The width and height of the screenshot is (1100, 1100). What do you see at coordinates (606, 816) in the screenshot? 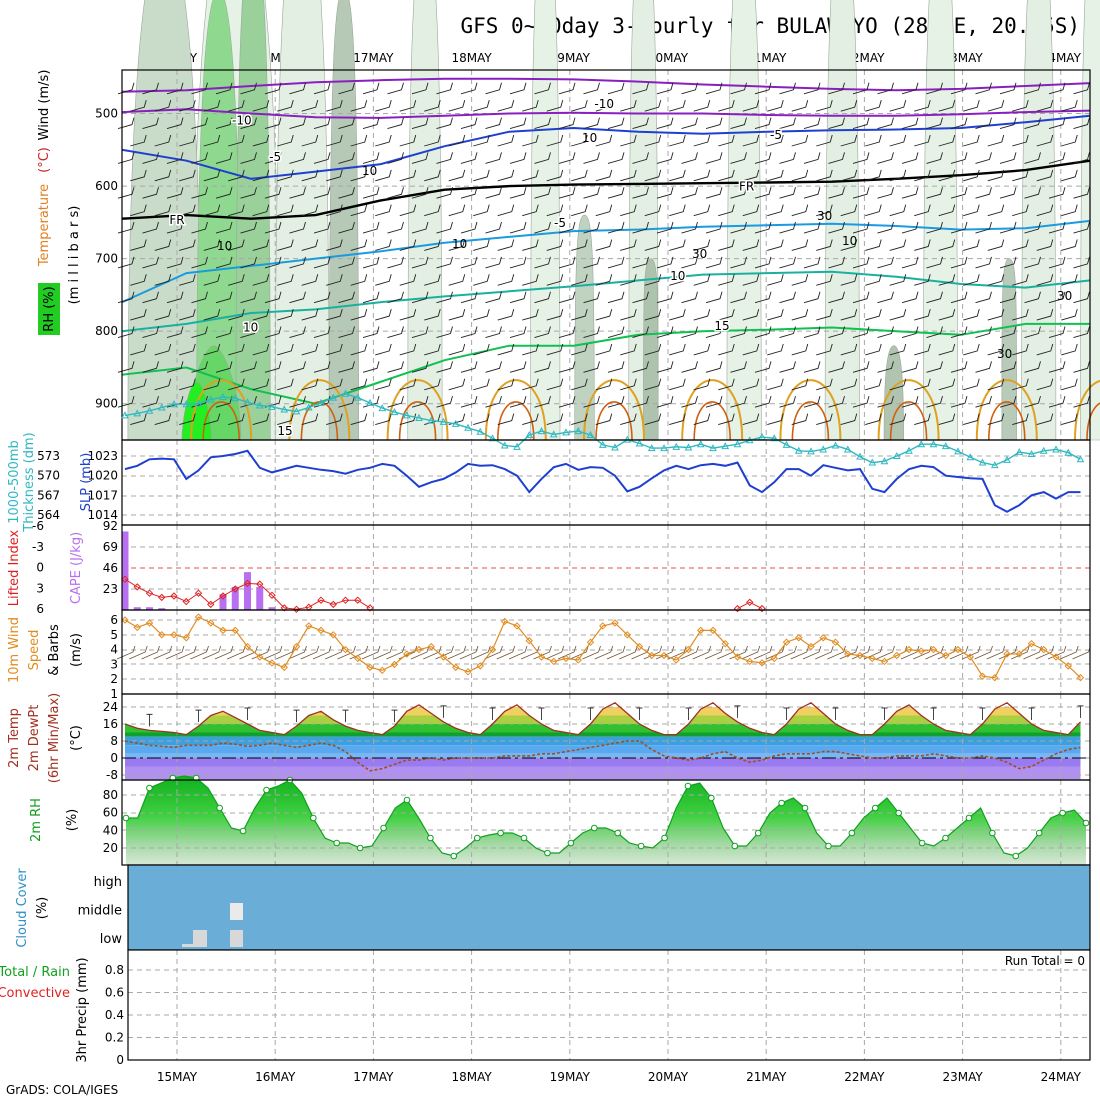
I see `rh2m-line` at bounding box center [606, 816].